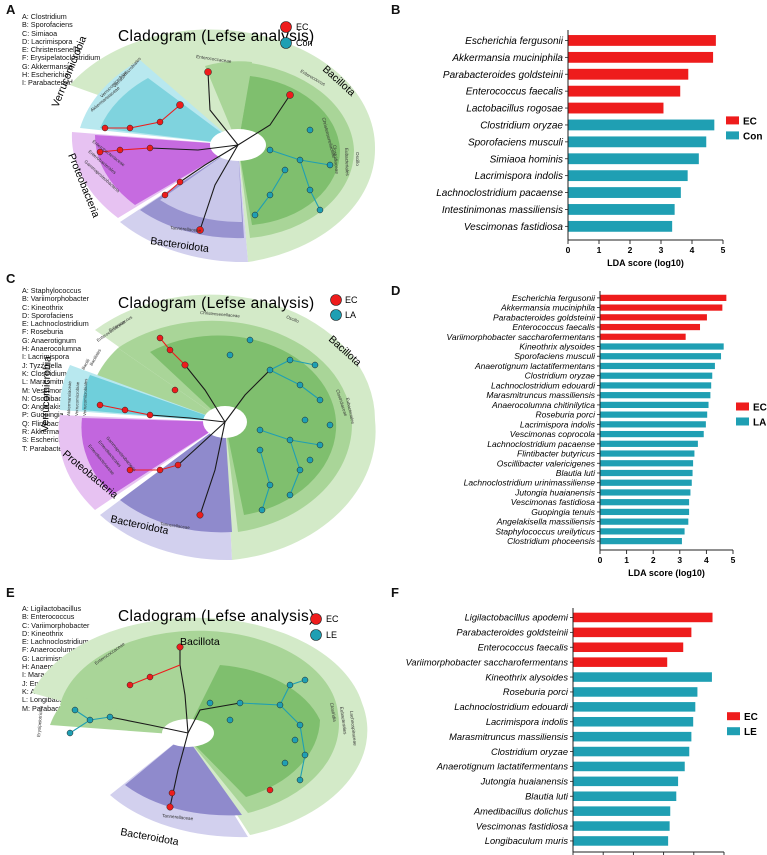 Image resolution: width=767 pixels, height=855 pixels. I want to click on clade-label-clostridiaceae: Clostridiaceae, so click(336, 160).